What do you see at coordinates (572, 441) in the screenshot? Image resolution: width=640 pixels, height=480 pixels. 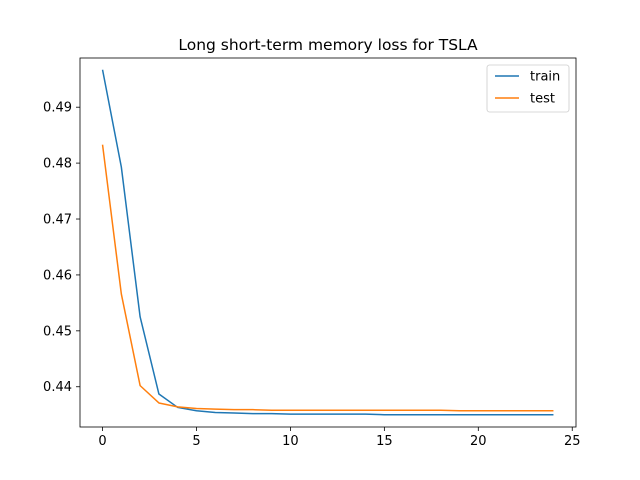 I see `x-tick-label: 25` at bounding box center [572, 441].